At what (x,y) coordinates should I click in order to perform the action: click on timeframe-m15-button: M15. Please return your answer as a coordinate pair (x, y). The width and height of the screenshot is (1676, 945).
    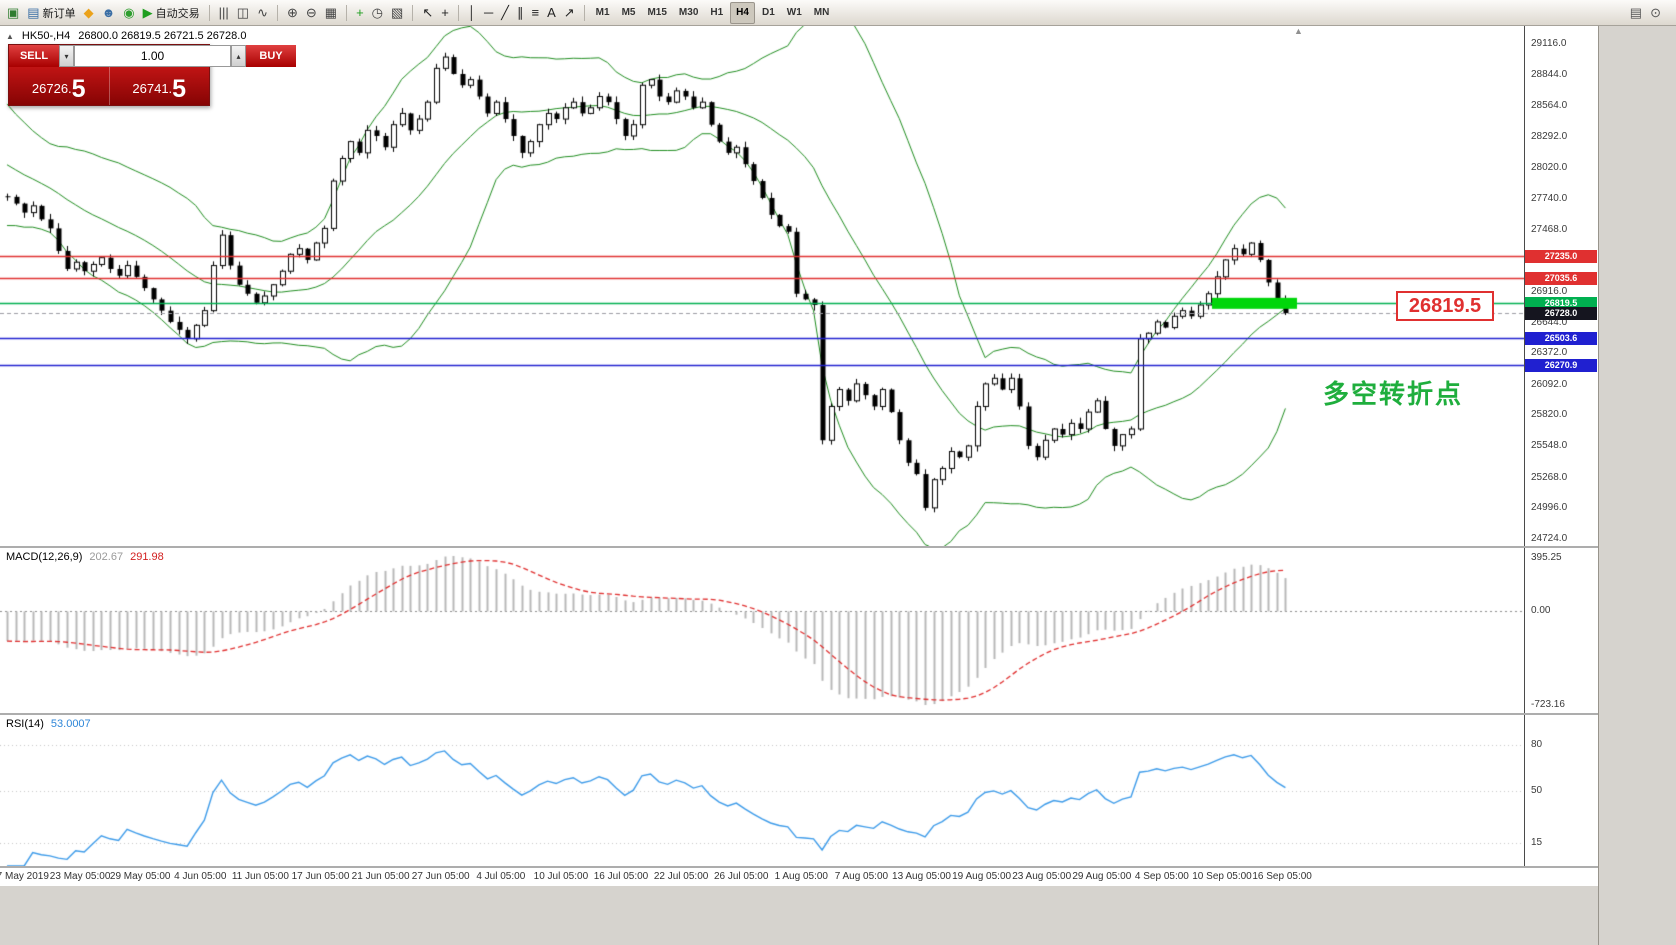
    Looking at the image, I should click on (657, 12).